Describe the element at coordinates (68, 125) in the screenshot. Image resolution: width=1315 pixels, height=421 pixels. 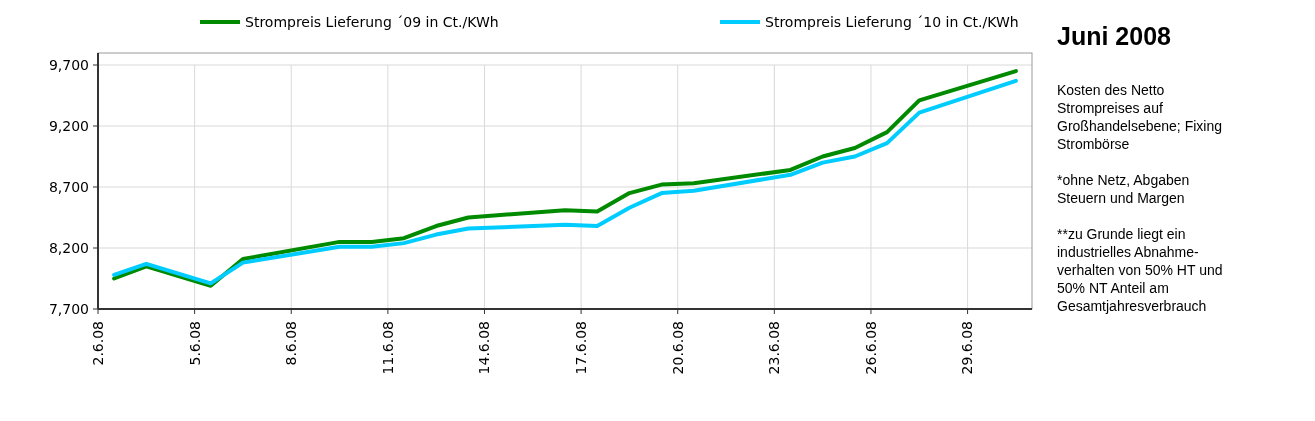
I see `y-tick-label: 9,200` at that location.